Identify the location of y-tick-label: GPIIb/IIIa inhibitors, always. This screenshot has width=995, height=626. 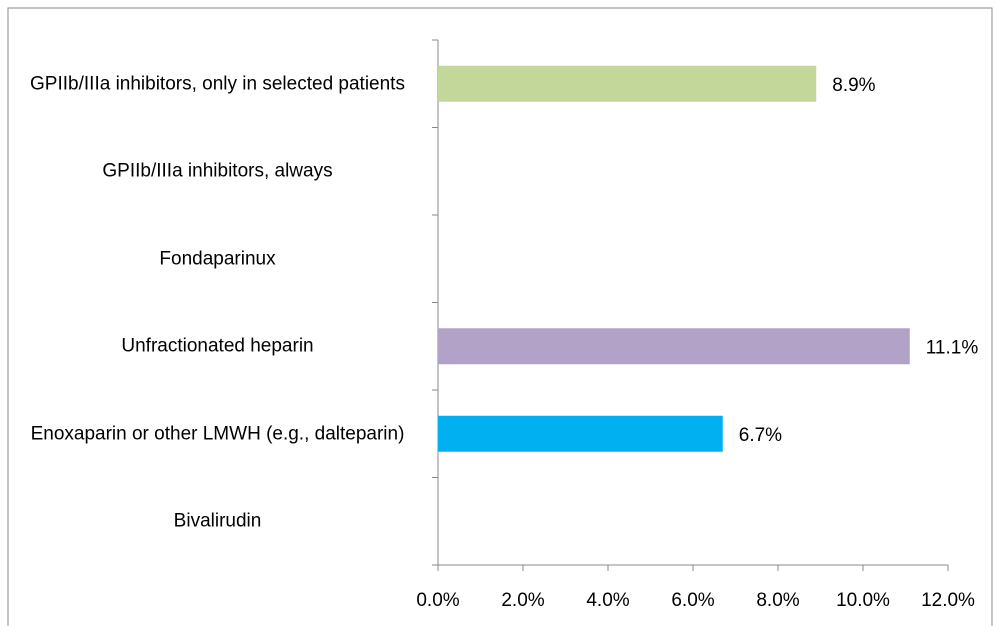
(217, 171).